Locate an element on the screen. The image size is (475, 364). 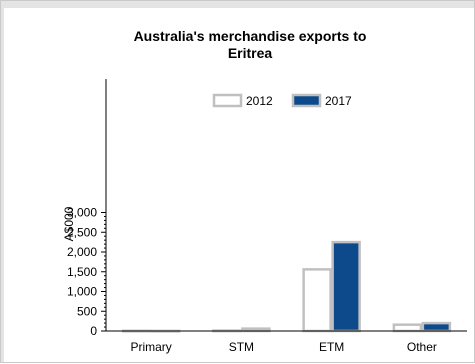
bar-2017-etm is located at coordinates (346, 286).